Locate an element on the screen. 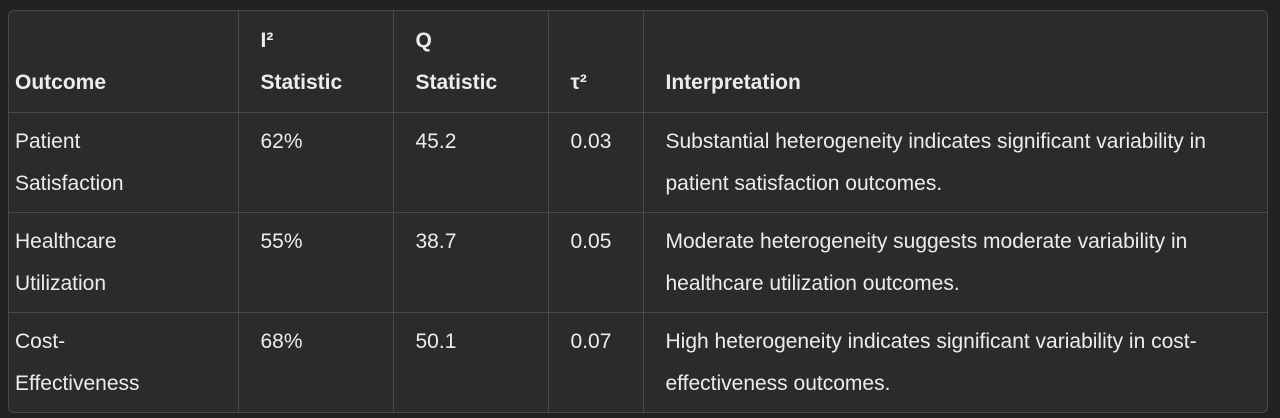 Image resolution: width=1280 pixels, height=418 pixels. cell-text: 55% is located at coordinates (281, 241).